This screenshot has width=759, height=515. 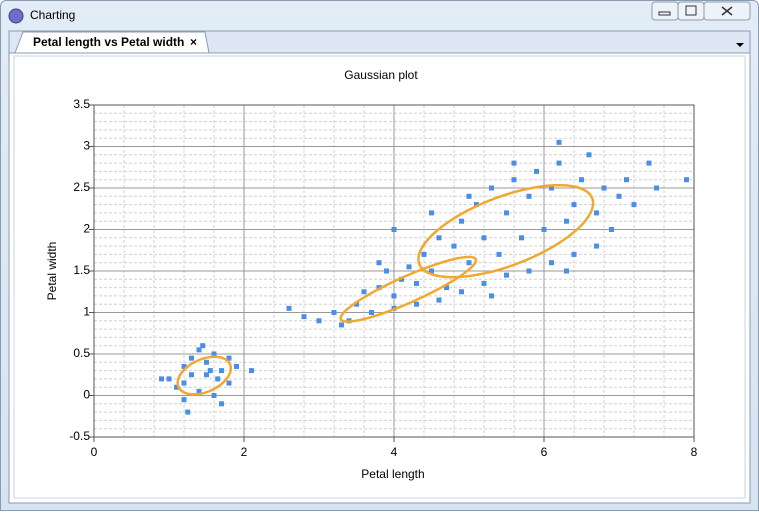 I want to click on tab-label: Petal length vs Petal width, so click(x=108, y=42).